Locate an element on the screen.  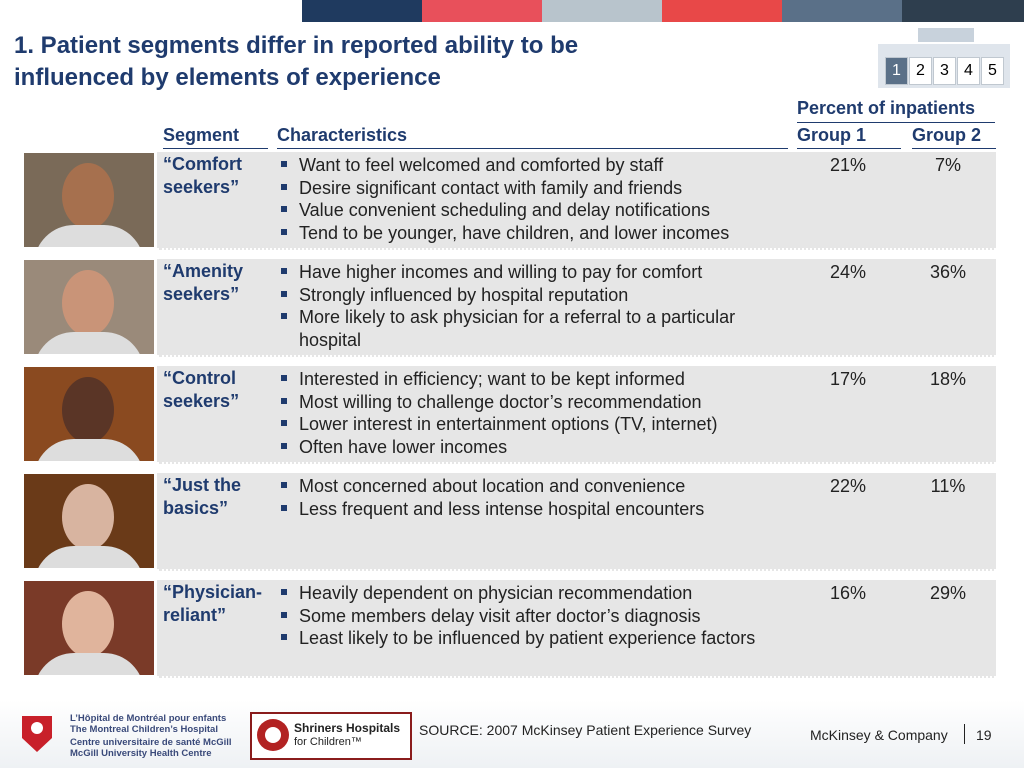
logo-line: The Montreal Children’s Hospital is located at coordinates (144, 729).